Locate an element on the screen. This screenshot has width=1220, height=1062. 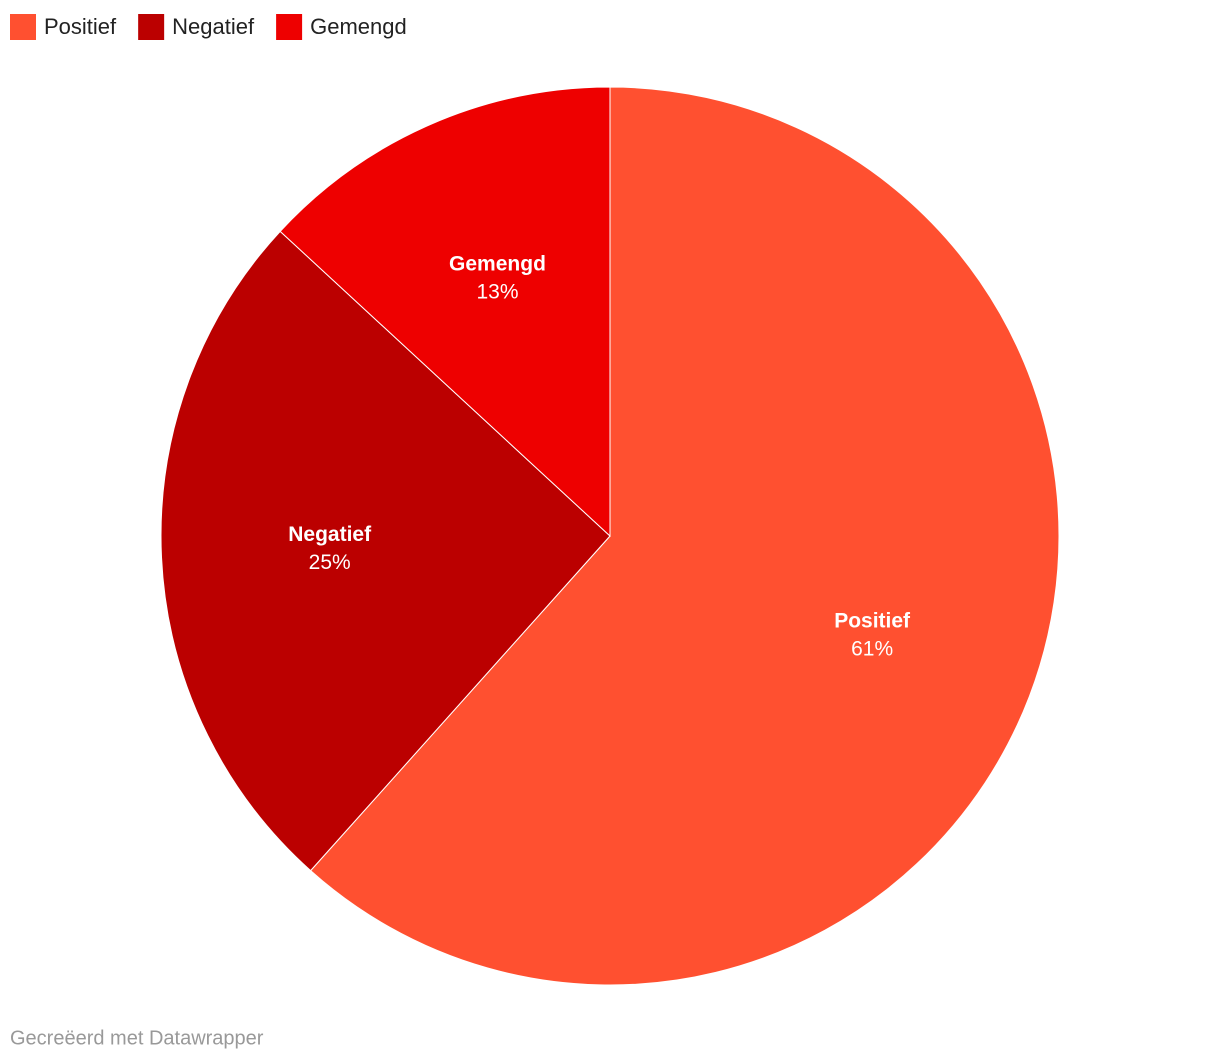
slice-name: Gemengd is located at coordinates (497, 263).